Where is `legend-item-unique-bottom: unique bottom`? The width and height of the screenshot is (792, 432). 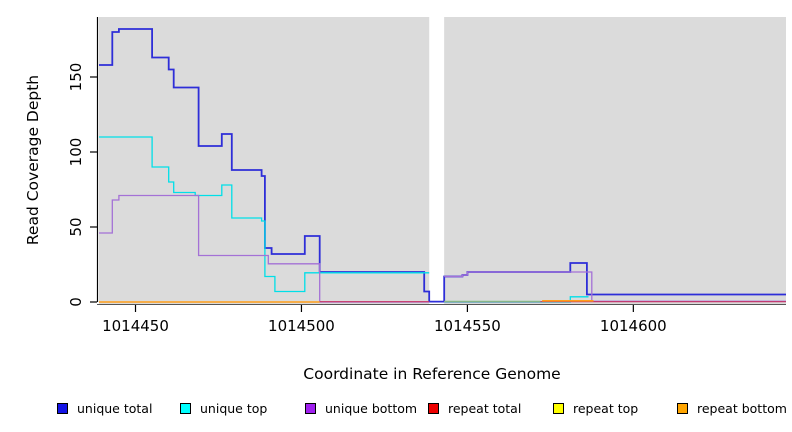 legend-item-unique-bottom: unique bottom is located at coordinates (361, 408).